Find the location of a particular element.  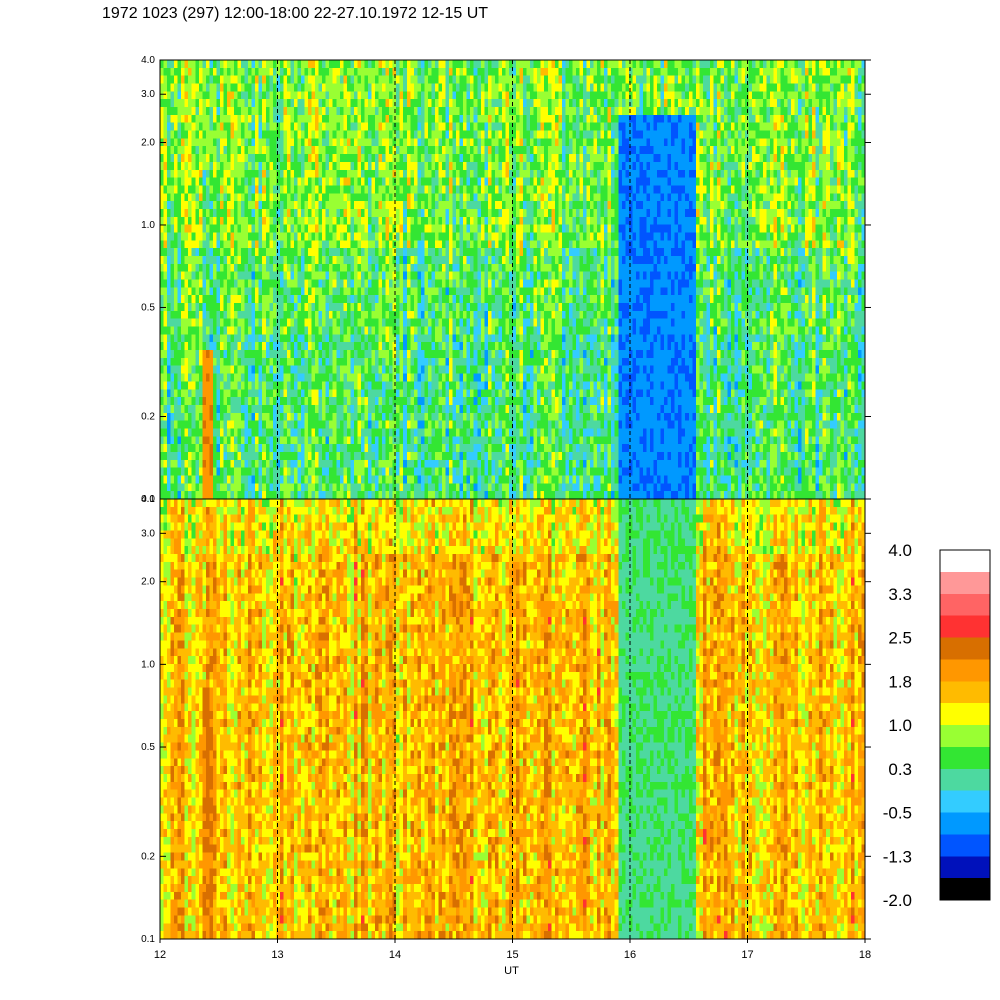

x-tick-label: 12 is located at coordinates (160, 955).